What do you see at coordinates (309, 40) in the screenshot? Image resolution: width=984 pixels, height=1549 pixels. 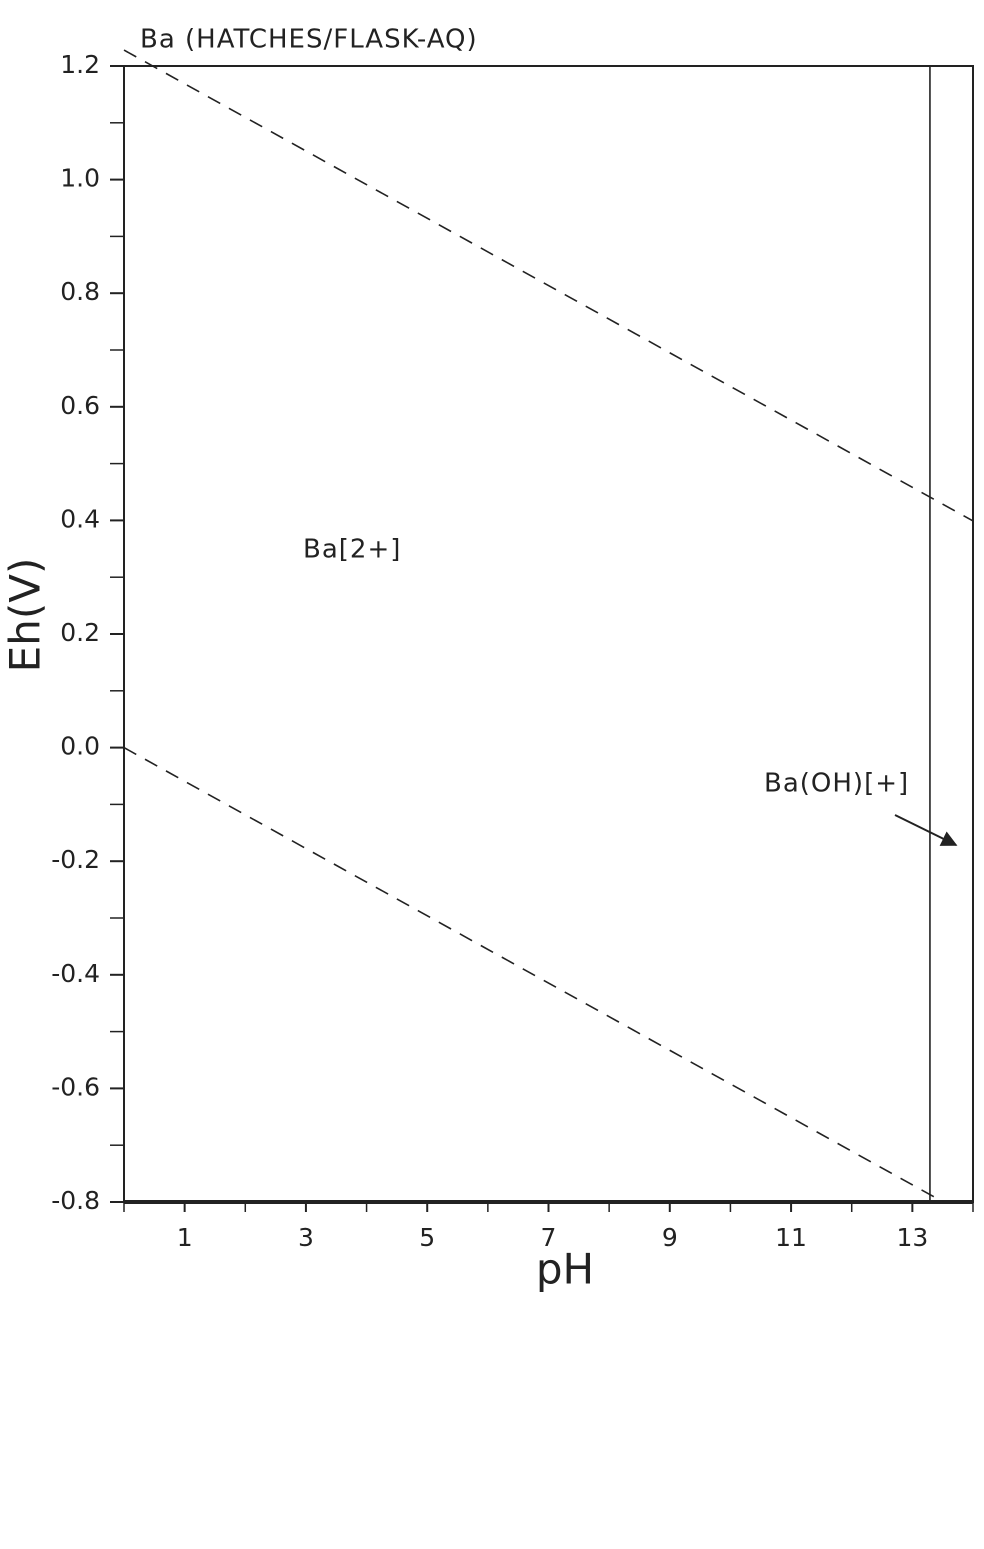 I see `chart-title: Ba (HATCHES/FLASK-AQ)` at bounding box center [309, 40].